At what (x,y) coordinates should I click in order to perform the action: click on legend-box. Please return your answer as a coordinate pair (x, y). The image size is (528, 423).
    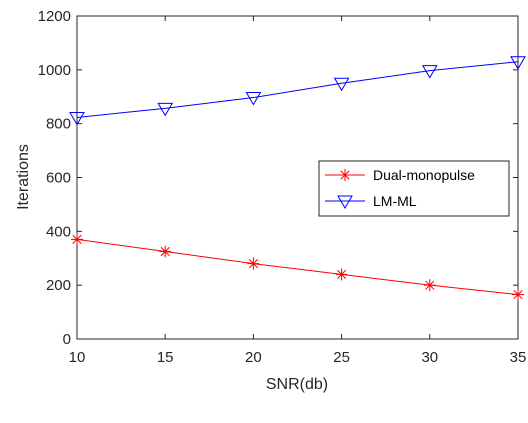
    Looking at the image, I should click on (414, 188).